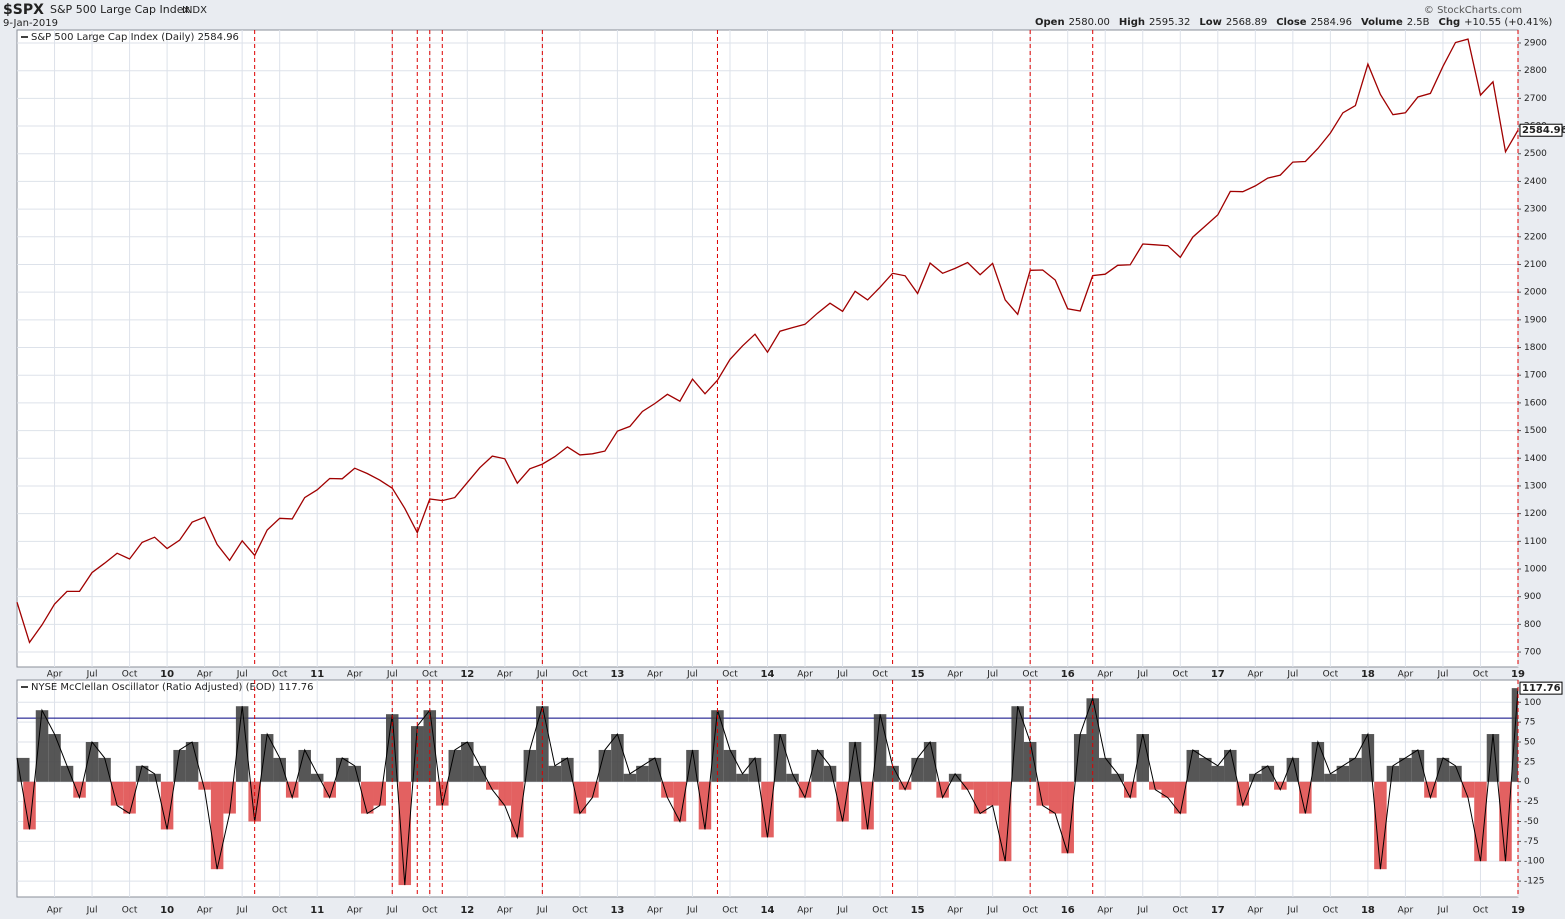  Describe the element at coordinates (918, 674) in the screenshot. I see `x-tick-label: 15` at that location.